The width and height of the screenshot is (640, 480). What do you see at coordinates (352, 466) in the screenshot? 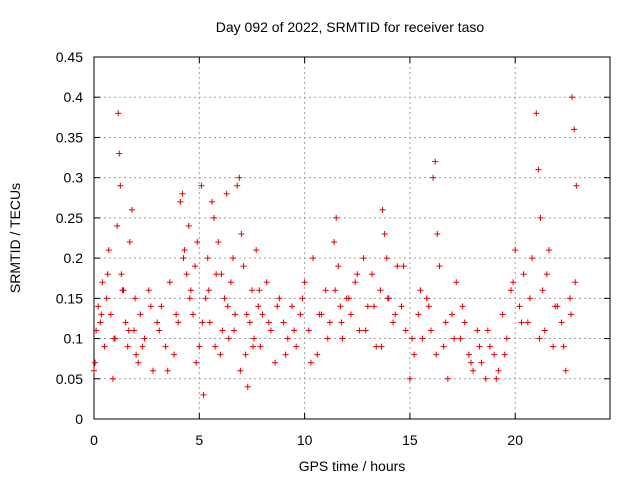
I see `x-axis-label: GPS time / hours` at bounding box center [352, 466].